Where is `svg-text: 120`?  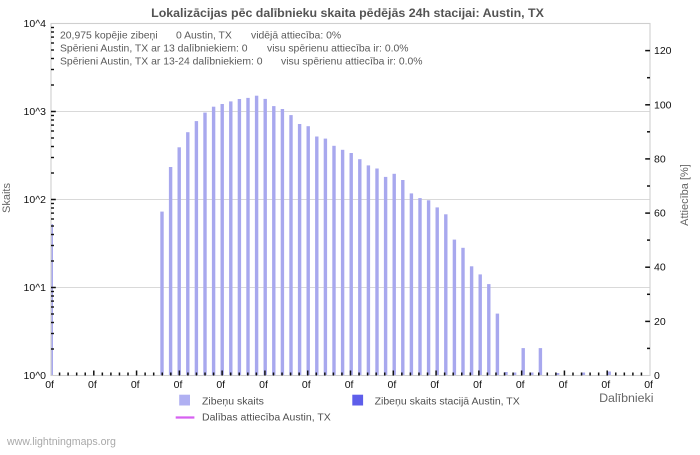 svg-text: 120 is located at coordinates (663, 51).